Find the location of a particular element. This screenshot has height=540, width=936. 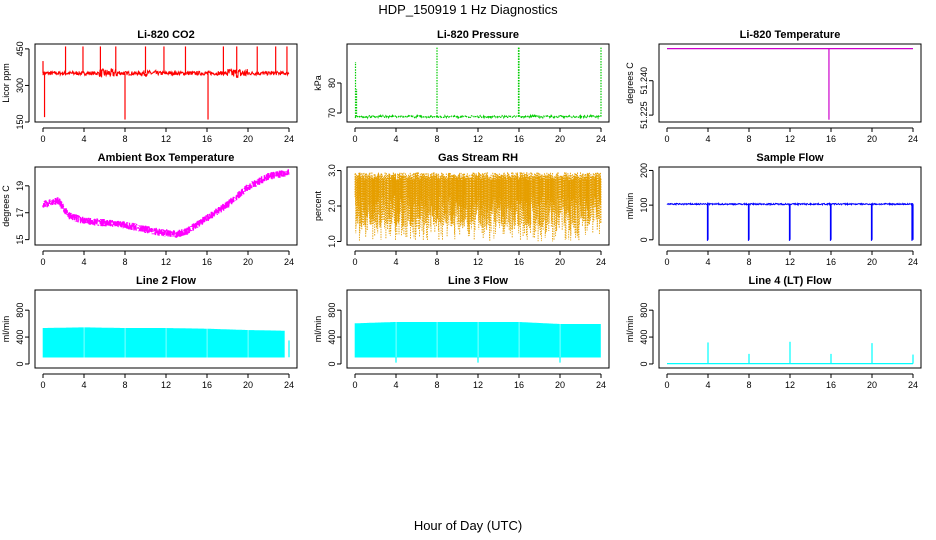

y-tick-label: 70 is located at coordinates (332, 113).